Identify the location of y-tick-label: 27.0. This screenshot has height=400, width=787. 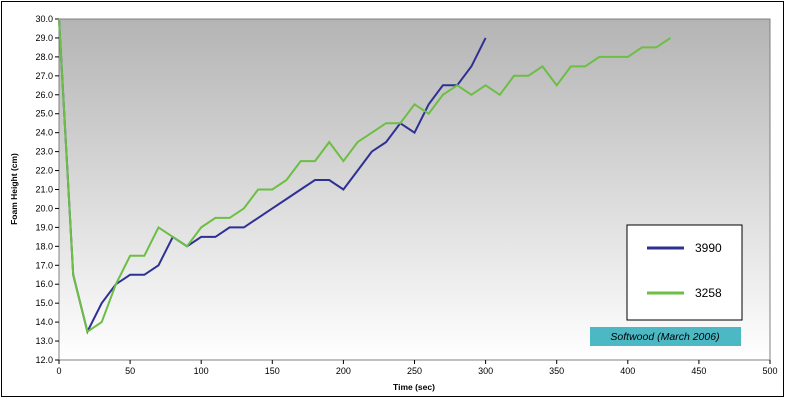
(44, 76).